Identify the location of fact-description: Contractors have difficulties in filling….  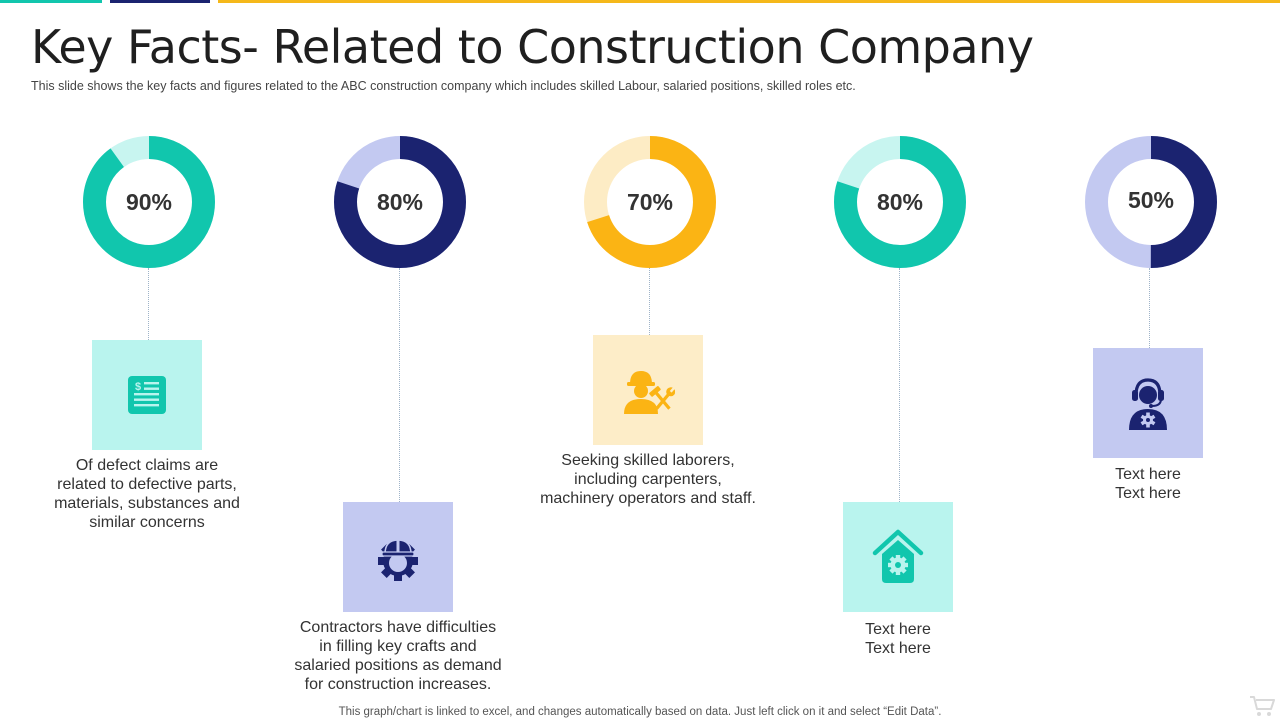
(398, 656).